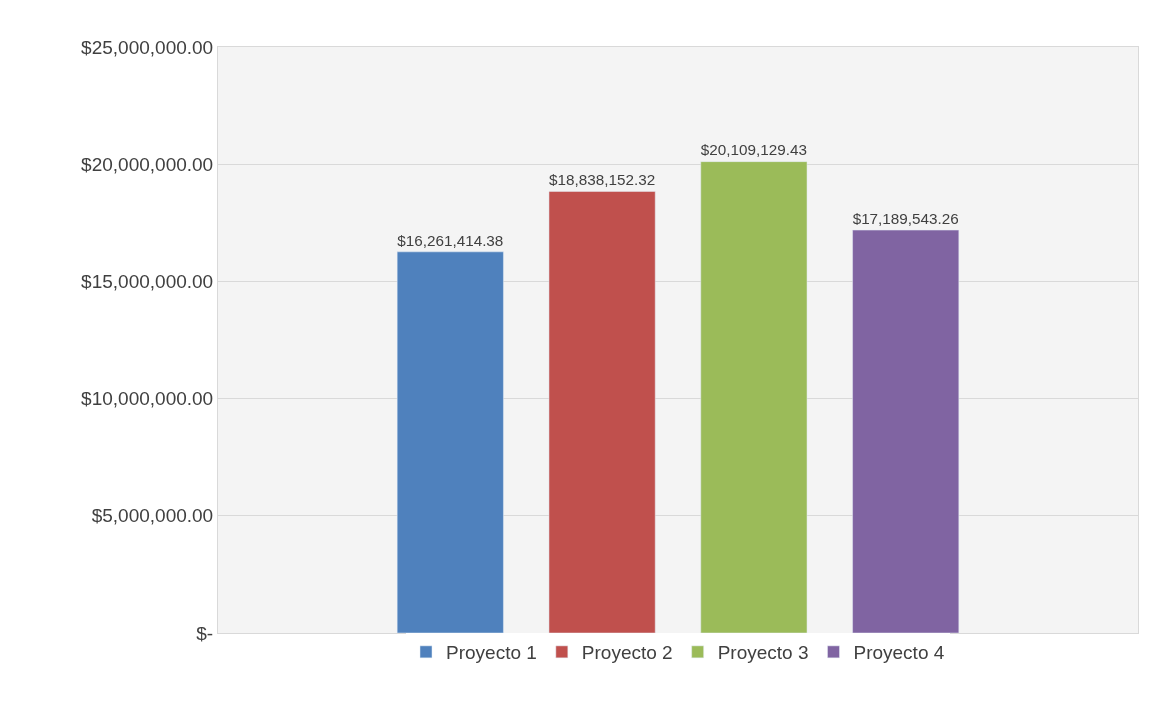 The image size is (1172, 724). I want to click on y-tick-label: $25,000,000.00, so click(147, 47).